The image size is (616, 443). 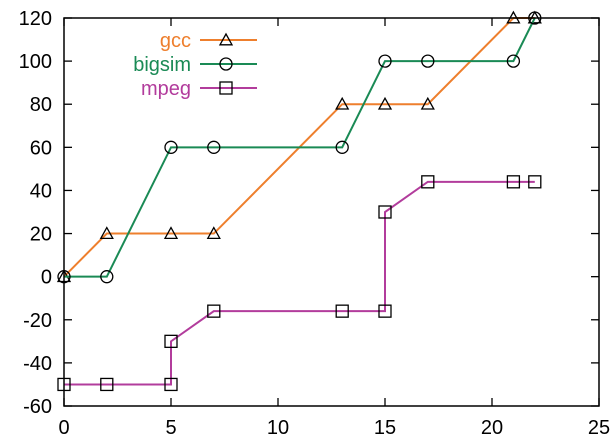 What do you see at coordinates (226, 39) in the screenshot?
I see `legend-marker-gcc` at bounding box center [226, 39].